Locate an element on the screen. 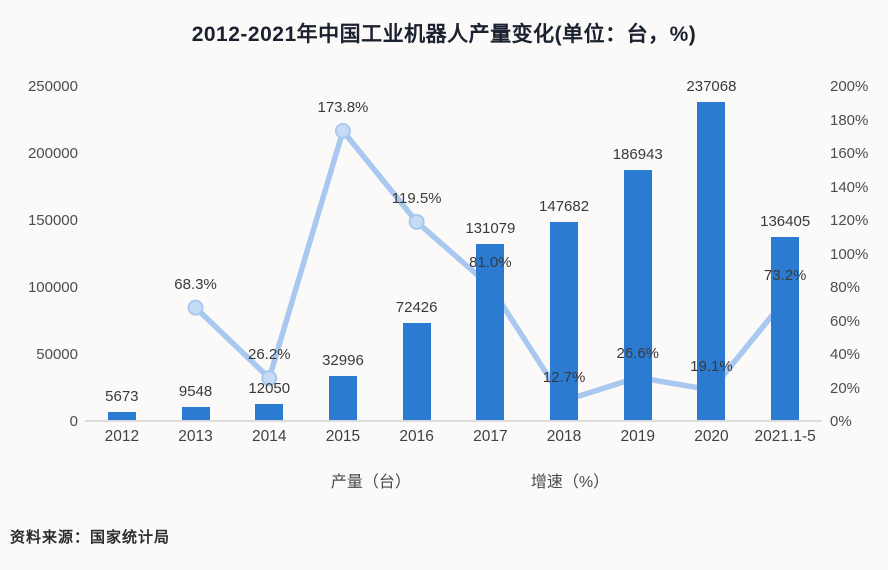  x-tick-label: 2015 is located at coordinates (343, 436).